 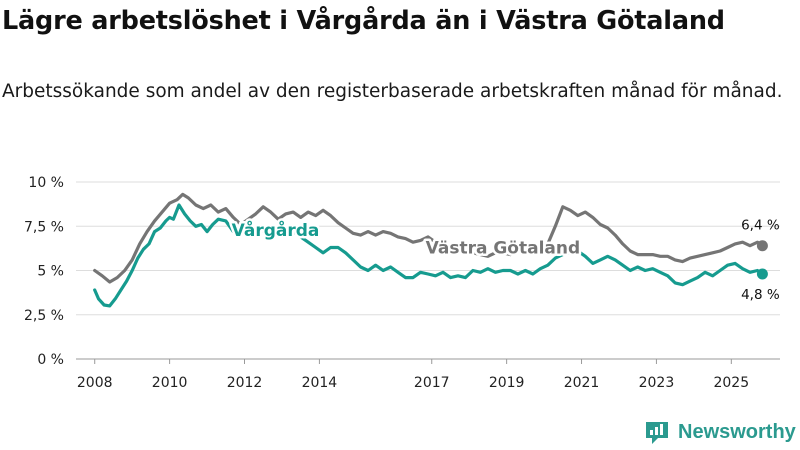 What do you see at coordinates (50, 272) in the screenshot?
I see `y-tick-label: 5 %` at bounding box center [50, 272].